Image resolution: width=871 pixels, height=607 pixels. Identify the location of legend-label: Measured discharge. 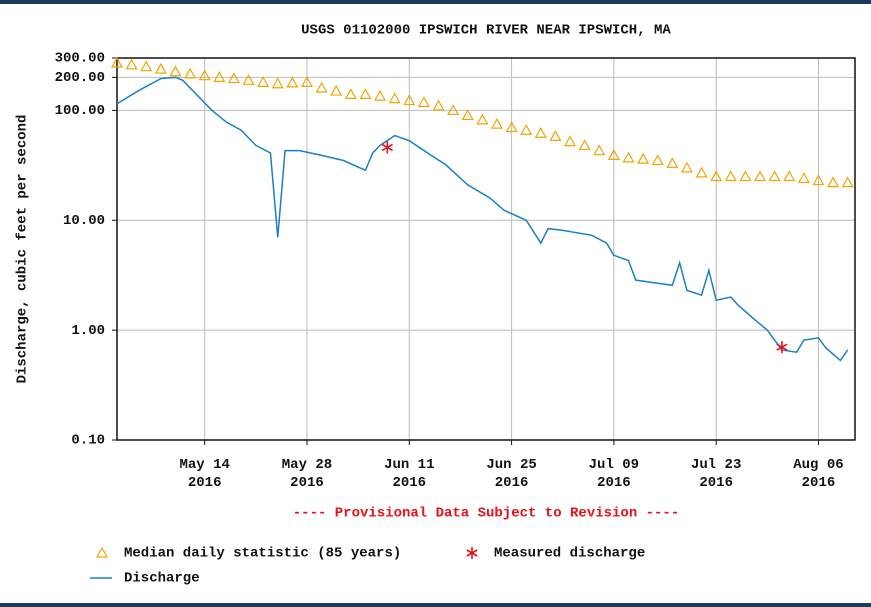
(569, 554).